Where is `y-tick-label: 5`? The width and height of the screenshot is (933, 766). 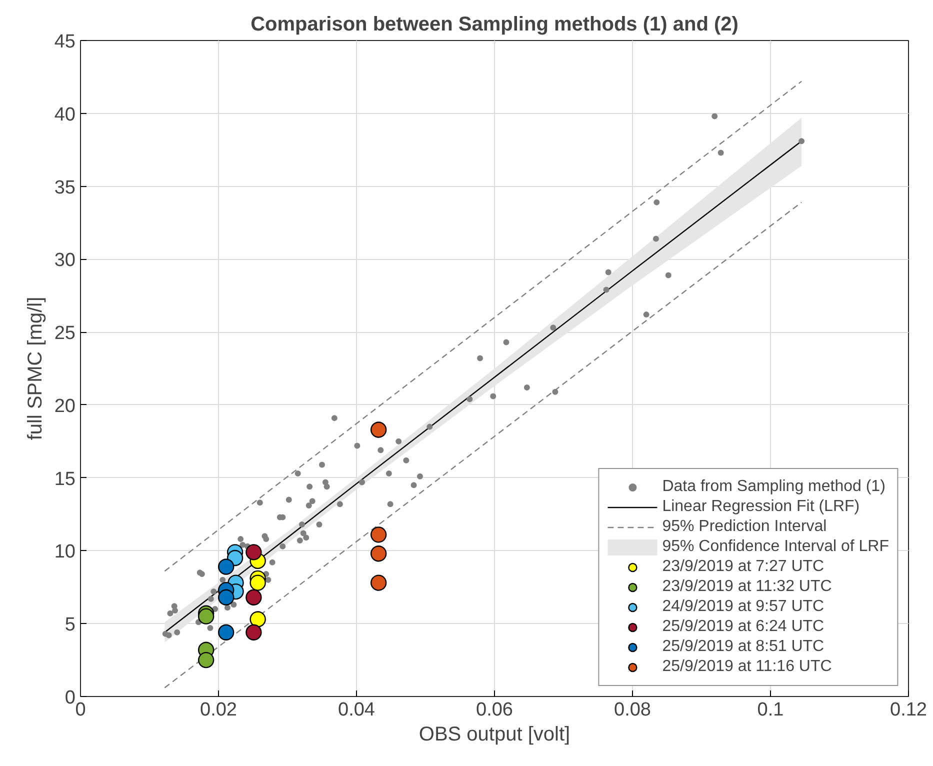 y-tick-label: 5 is located at coordinates (70, 625).